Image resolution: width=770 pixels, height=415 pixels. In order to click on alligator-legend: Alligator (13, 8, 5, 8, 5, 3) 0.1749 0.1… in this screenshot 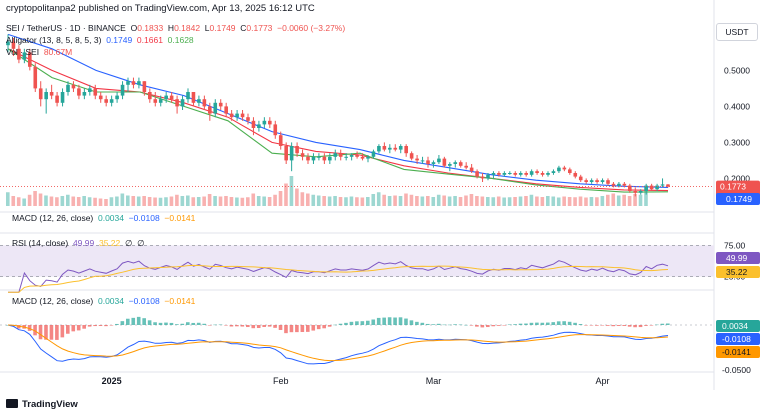, I will do `click(100, 40)`.